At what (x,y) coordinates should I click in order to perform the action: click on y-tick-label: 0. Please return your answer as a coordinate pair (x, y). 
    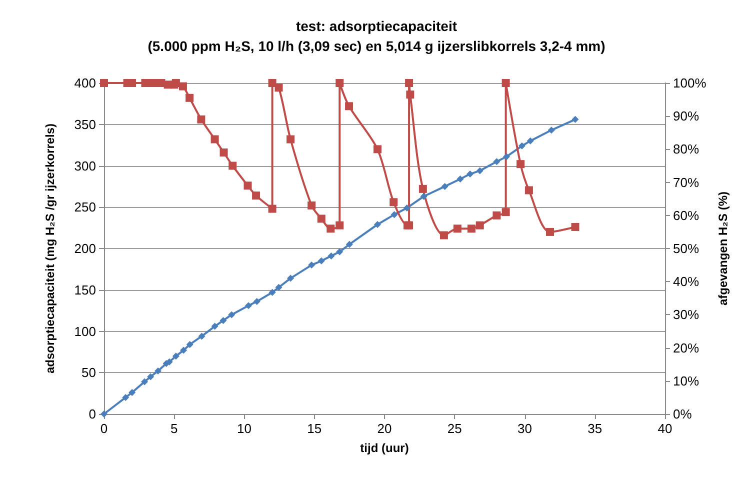
    Looking at the image, I should click on (92, 414).